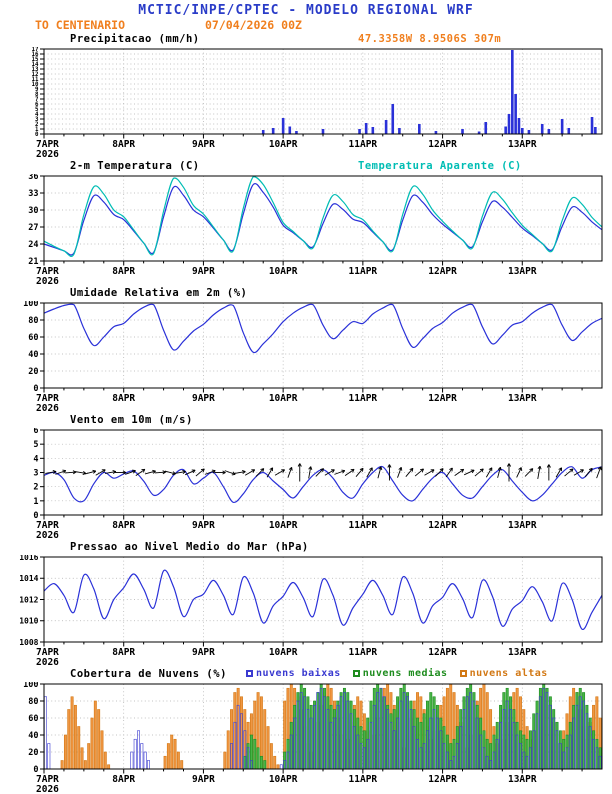 This screenshot has height=794, width=612. What do you see at coordinates (148, 674) in the screenshot?
I see `cloud-cover-title: Cobertura de Nuvens (%)` at bounding box center [148, 674].